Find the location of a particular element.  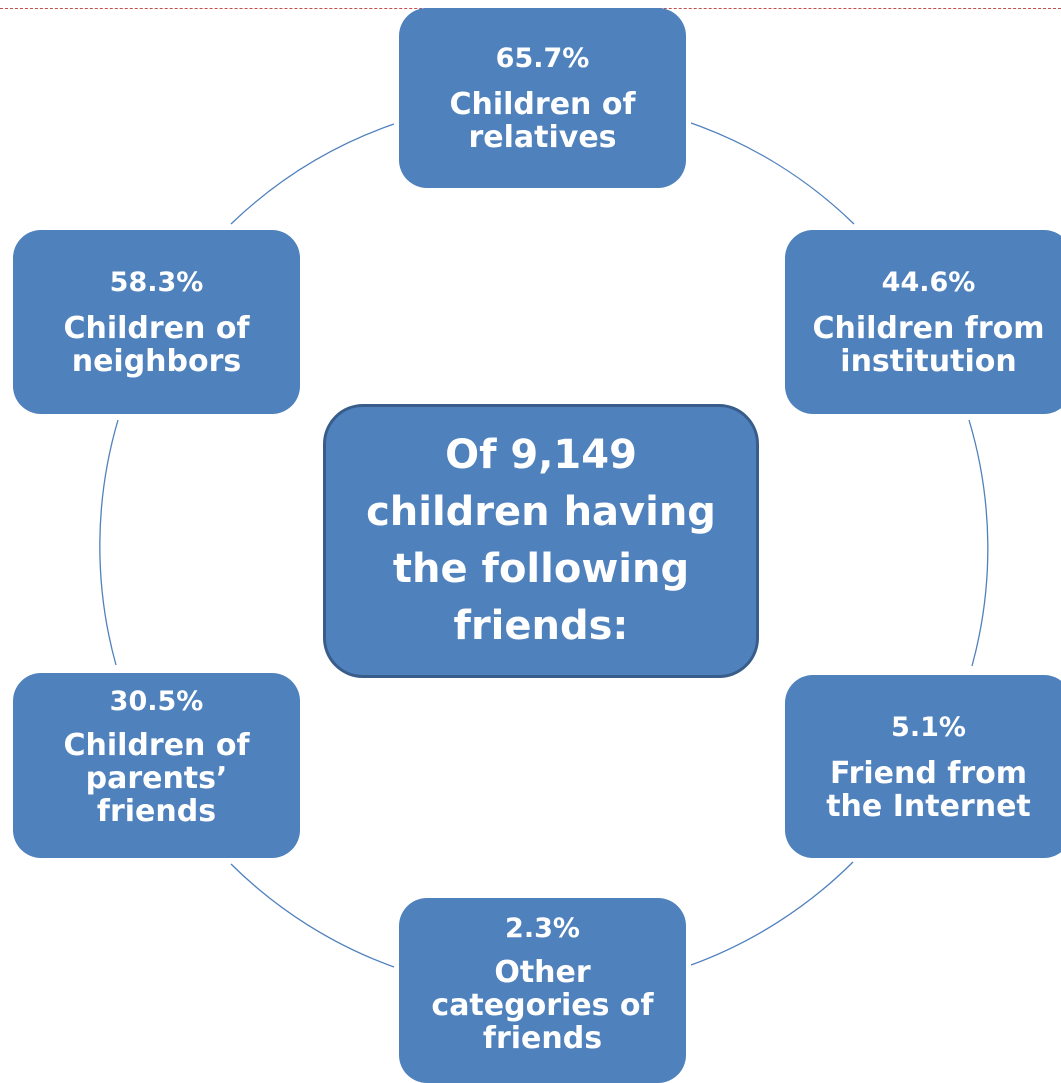

node-label: Children of parents’ friends is located at coordinates (157, 778).